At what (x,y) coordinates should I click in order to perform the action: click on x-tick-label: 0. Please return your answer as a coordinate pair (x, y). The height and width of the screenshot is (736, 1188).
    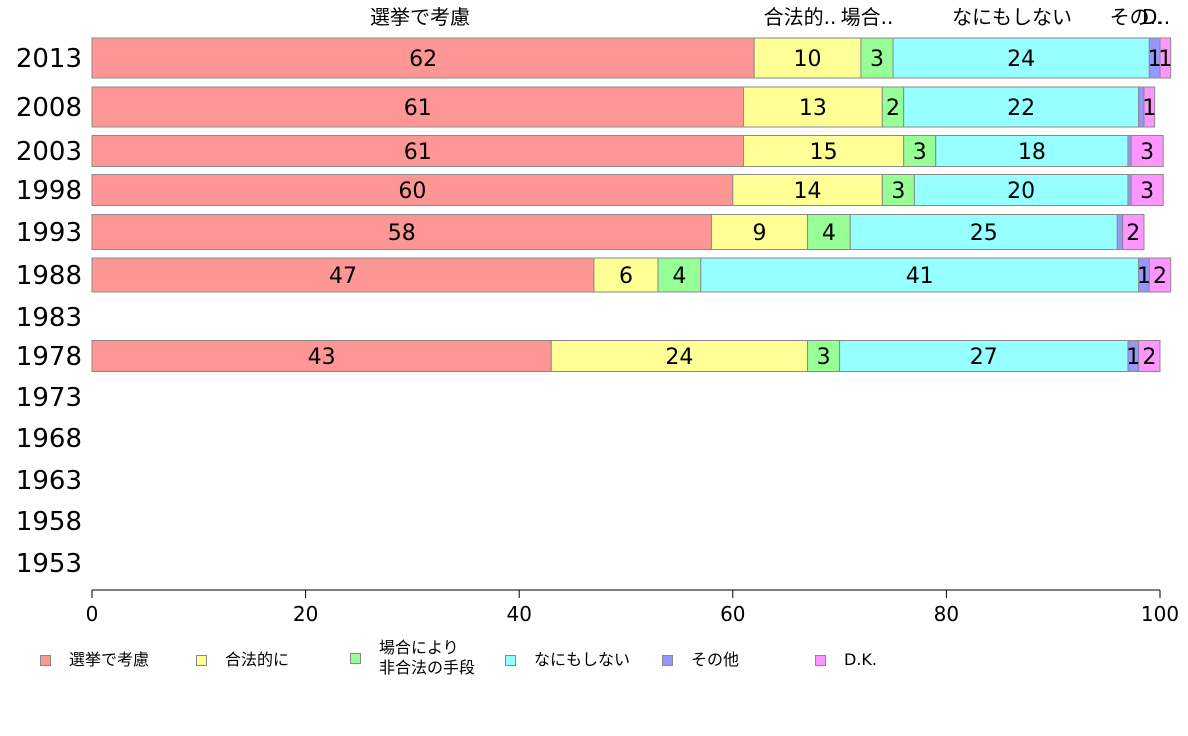
    Looking at the image, I should click on (92, 614).